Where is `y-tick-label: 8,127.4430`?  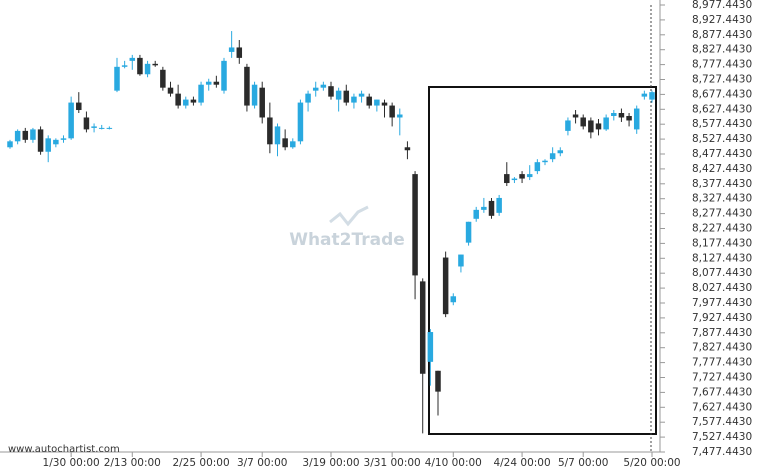
y-tick-label: 8,127.4430 is located at coordinates (722, 258).